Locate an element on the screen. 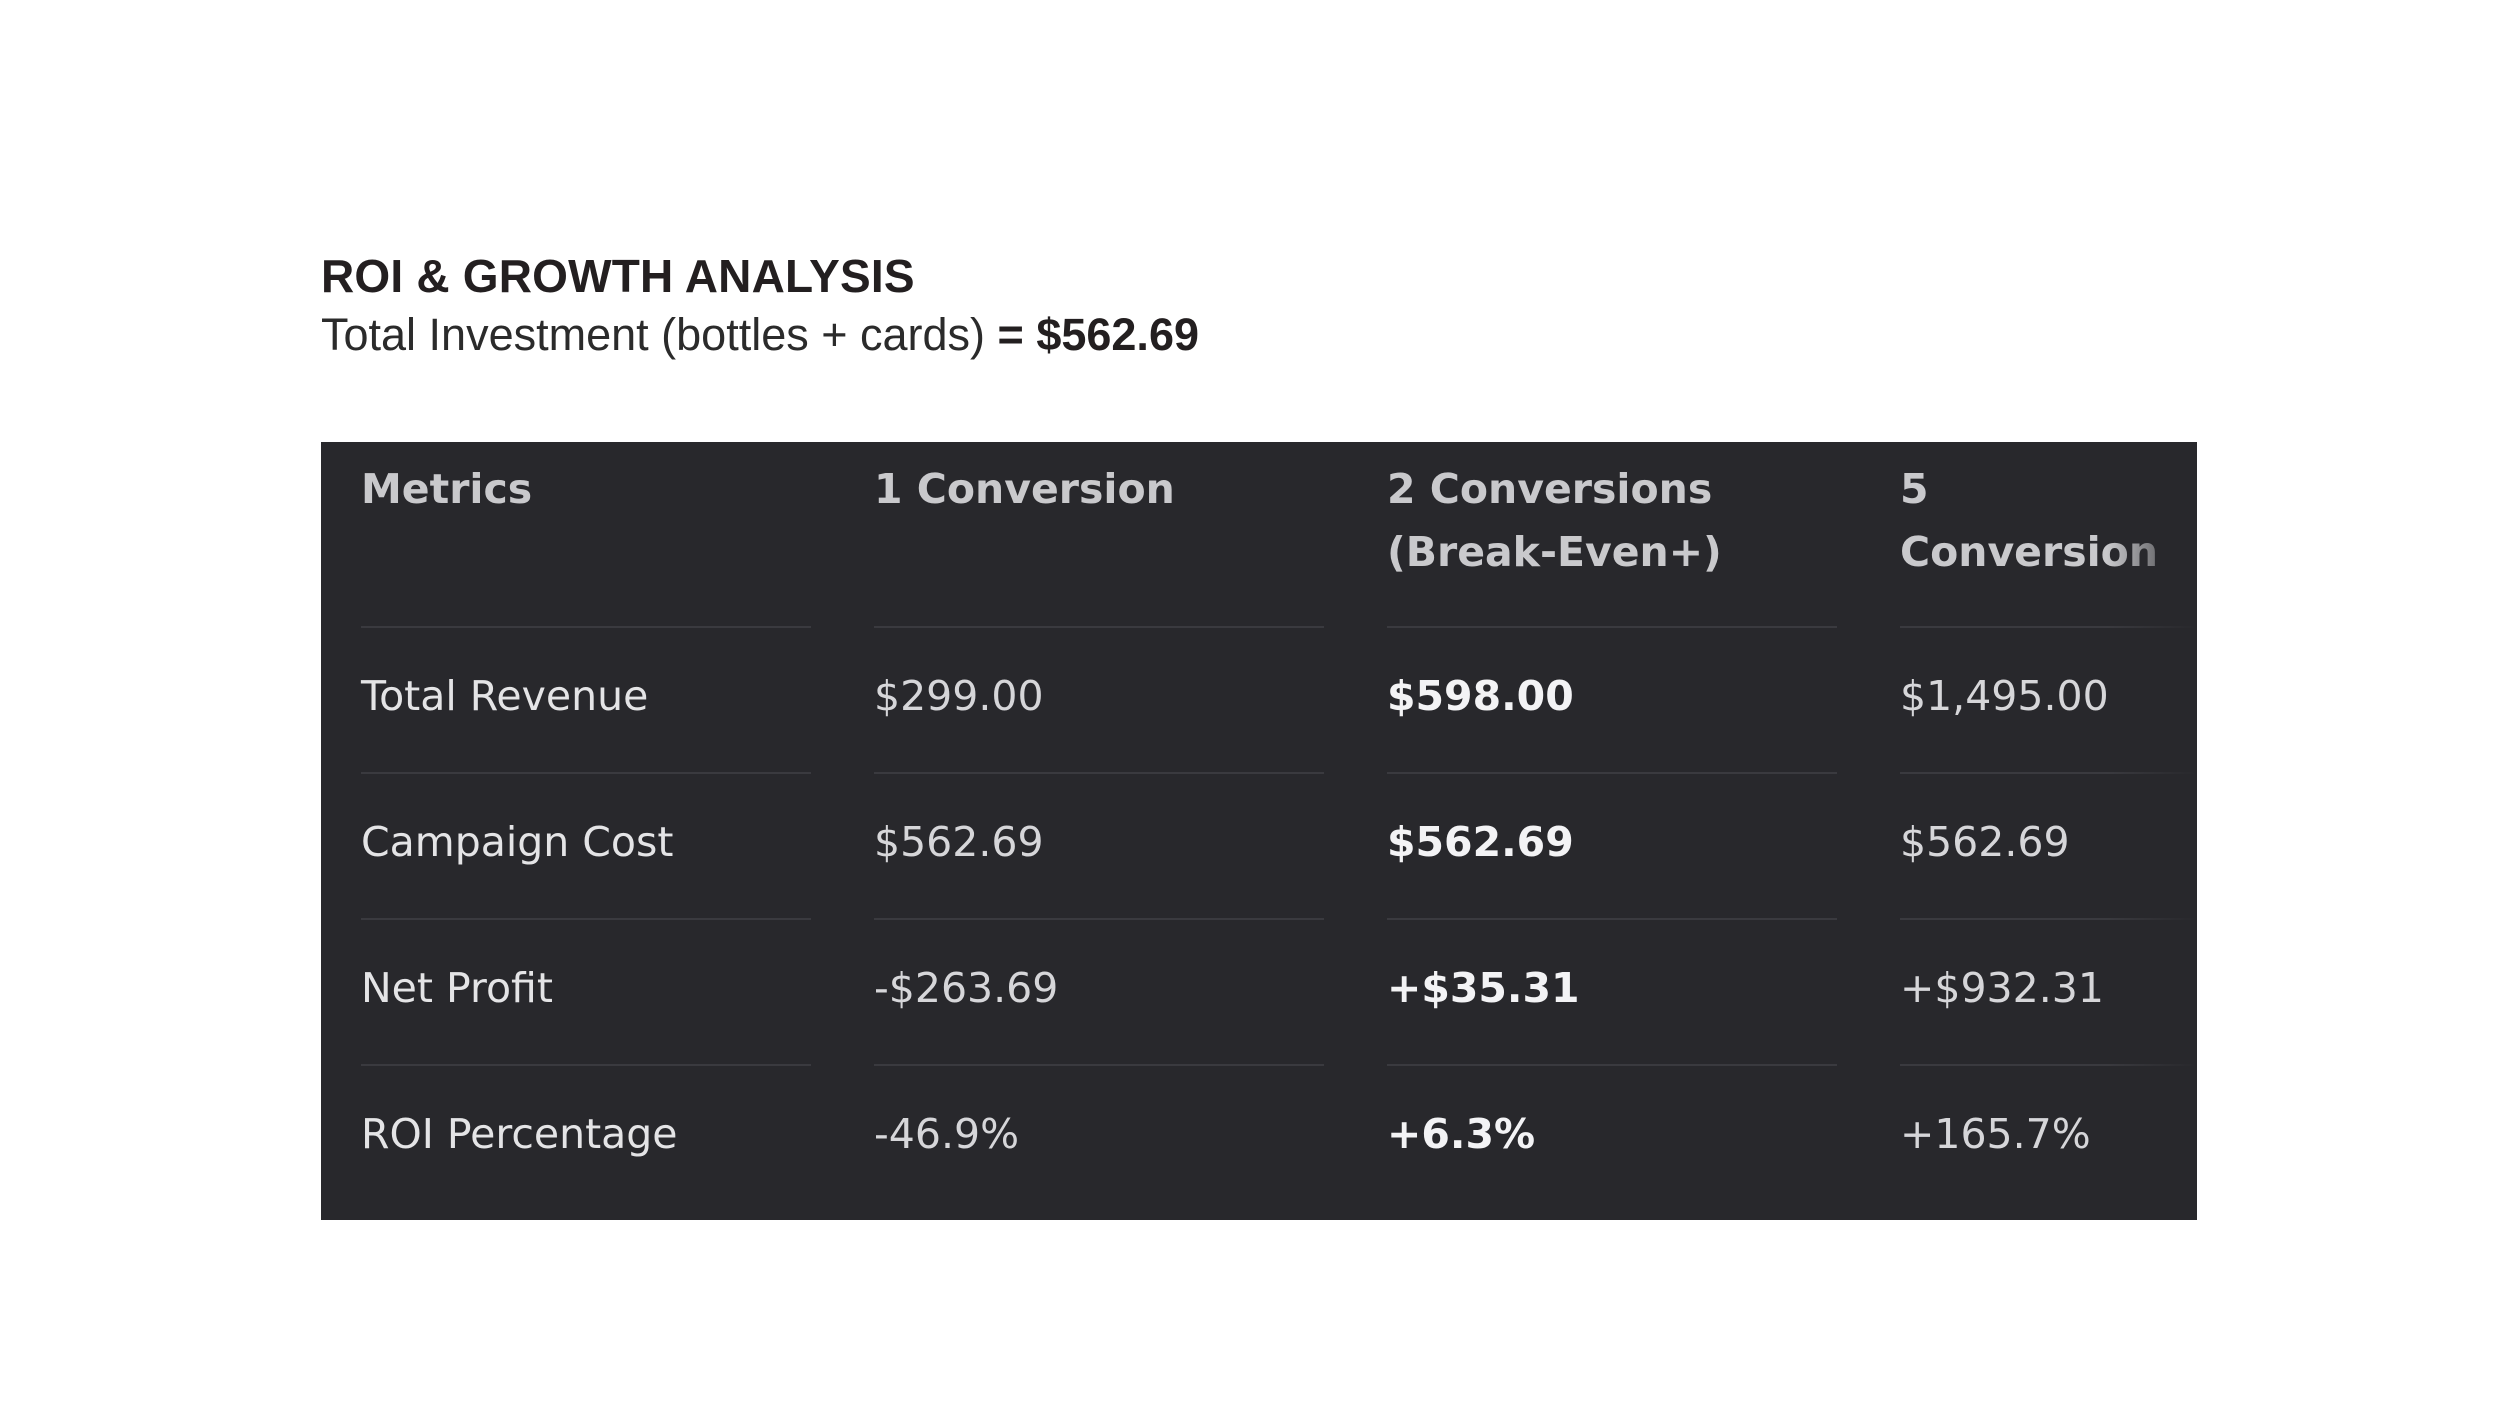 The width and height of the screenshot is (2500, 1406). cell-cost-1: $562.69 is located at coordinates (959, 842).